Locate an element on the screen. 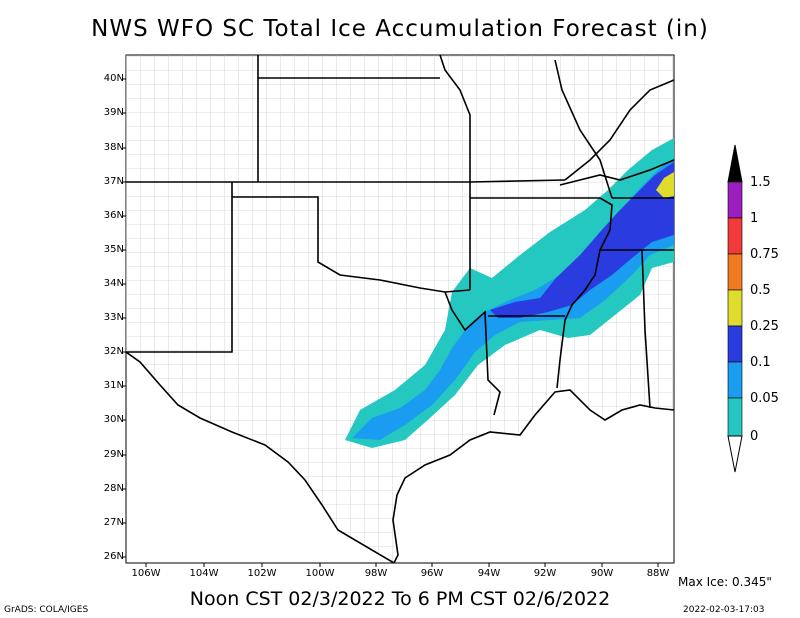  colorbar-top-triangle is located at coordinates (735, 163).